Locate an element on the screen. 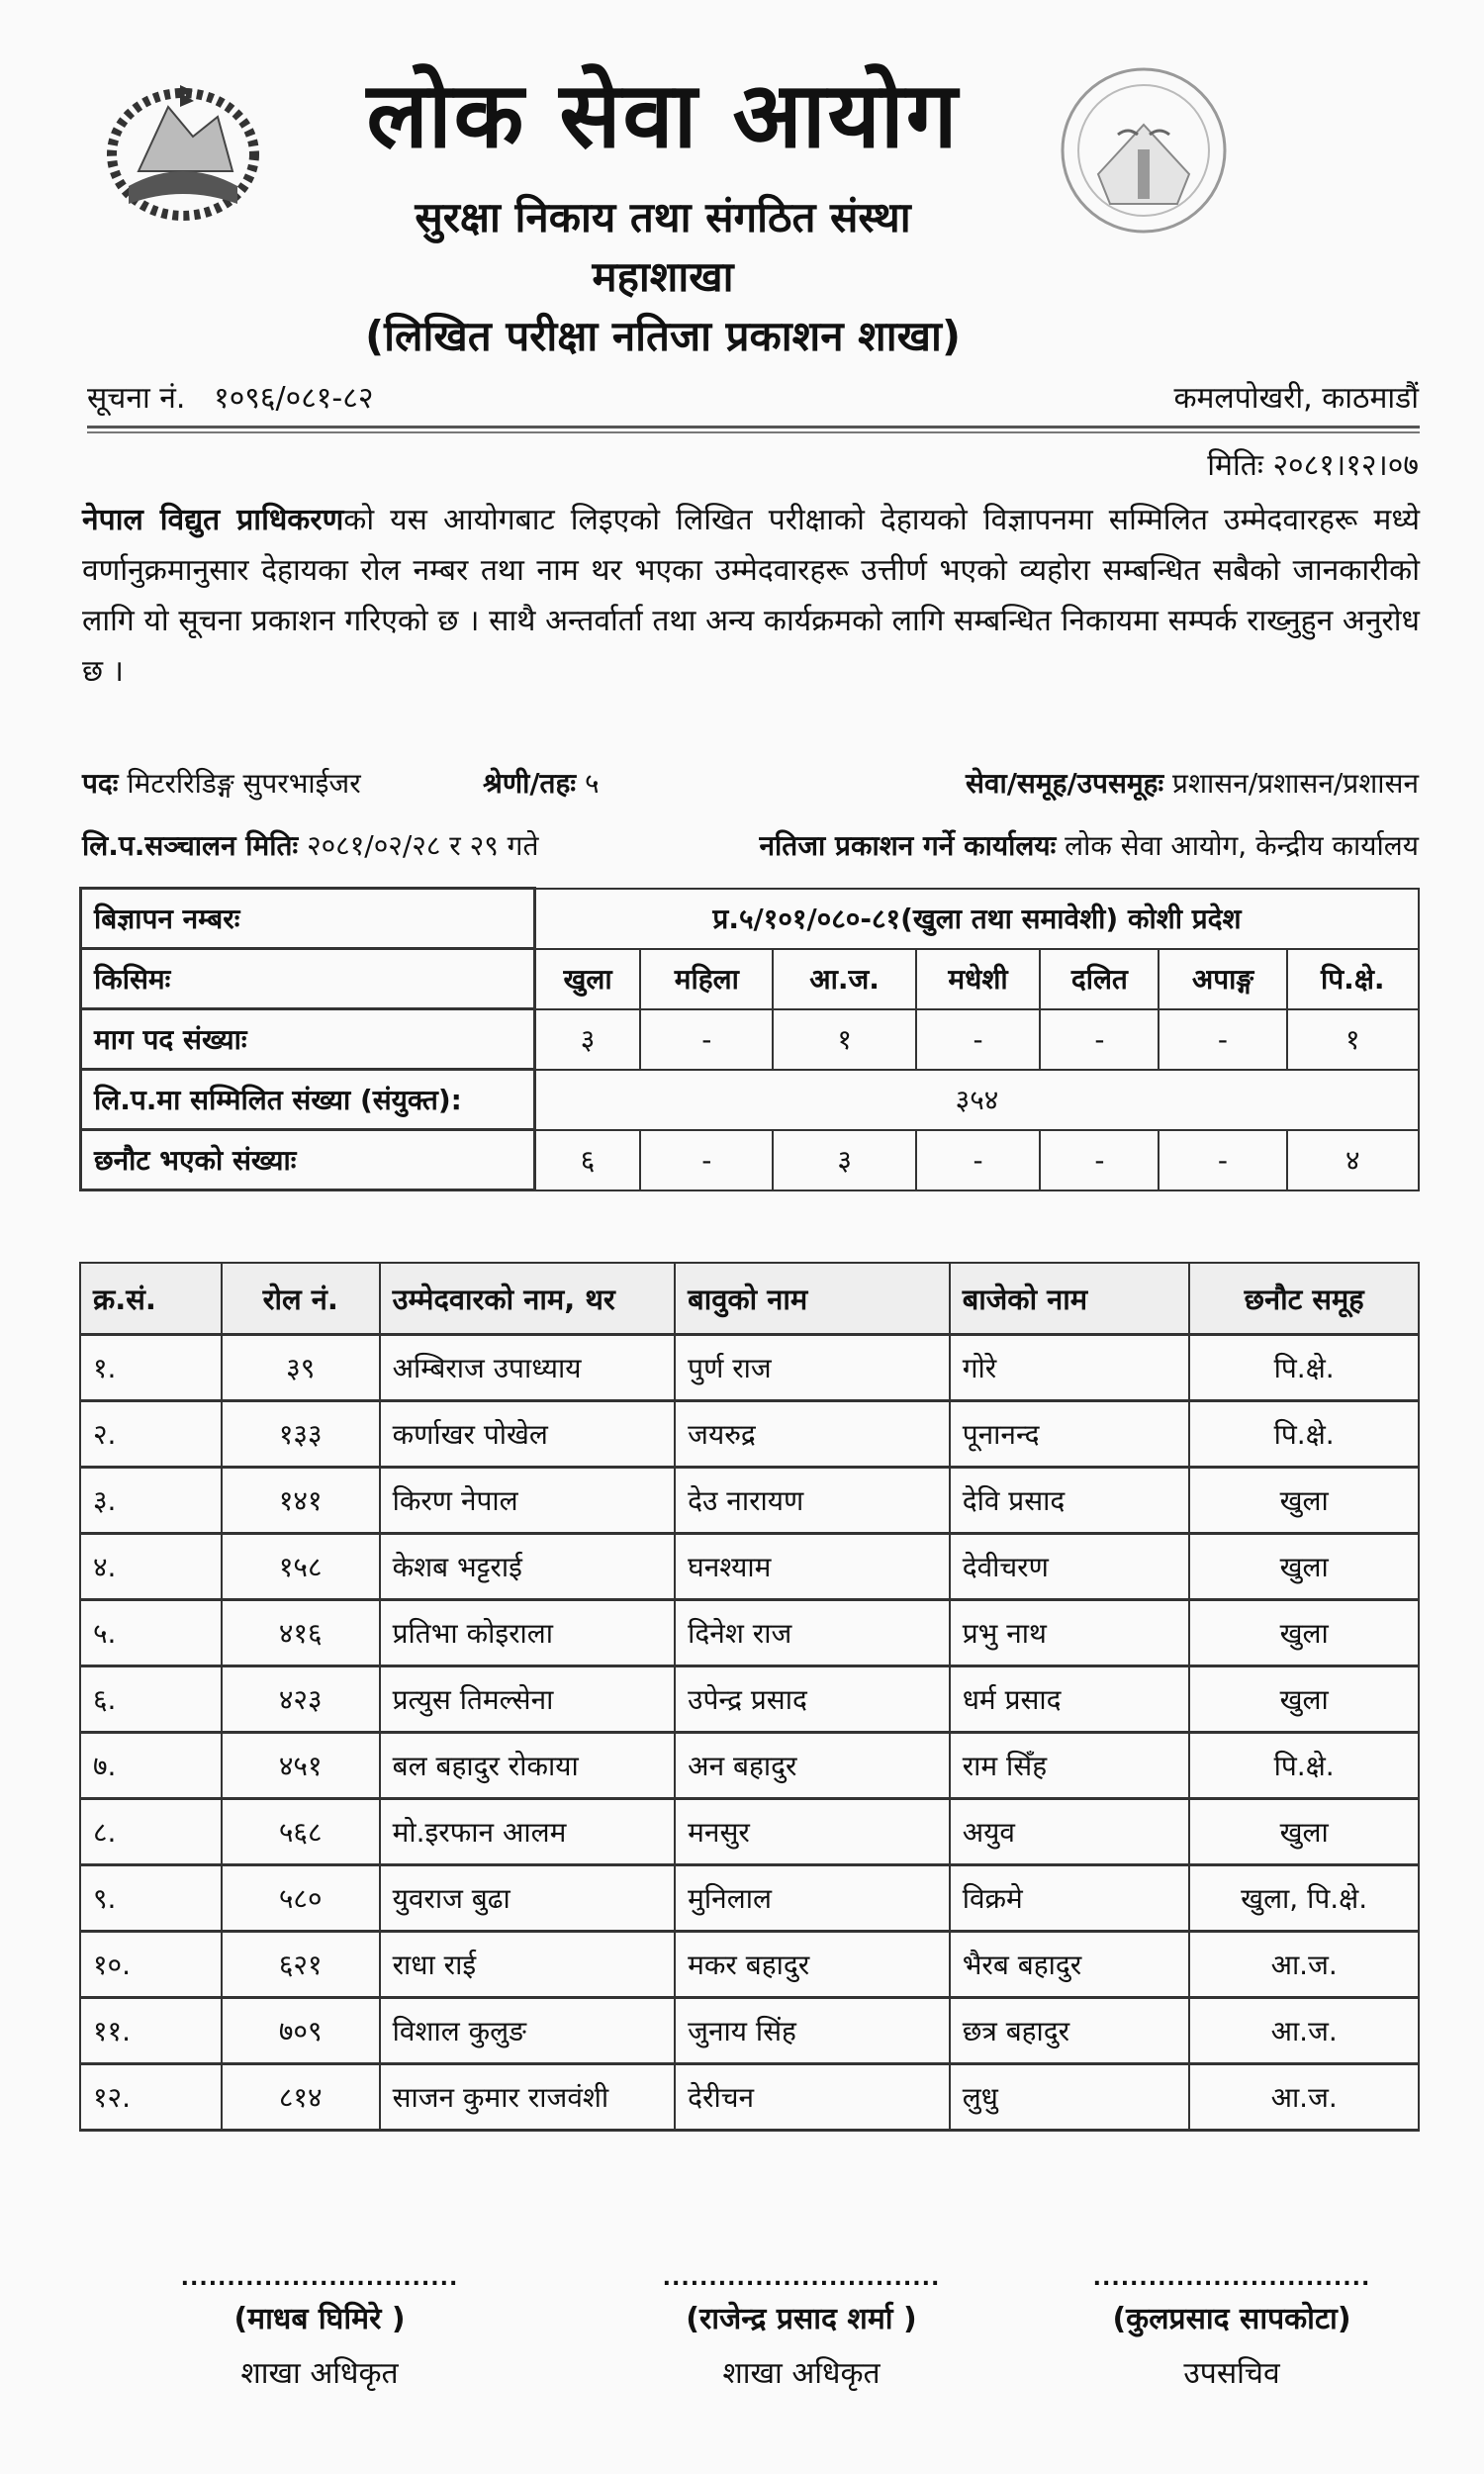 The width and height of the screenshot is (1484, 2474). type-cell: खुला is located at coordinates (587, 979).